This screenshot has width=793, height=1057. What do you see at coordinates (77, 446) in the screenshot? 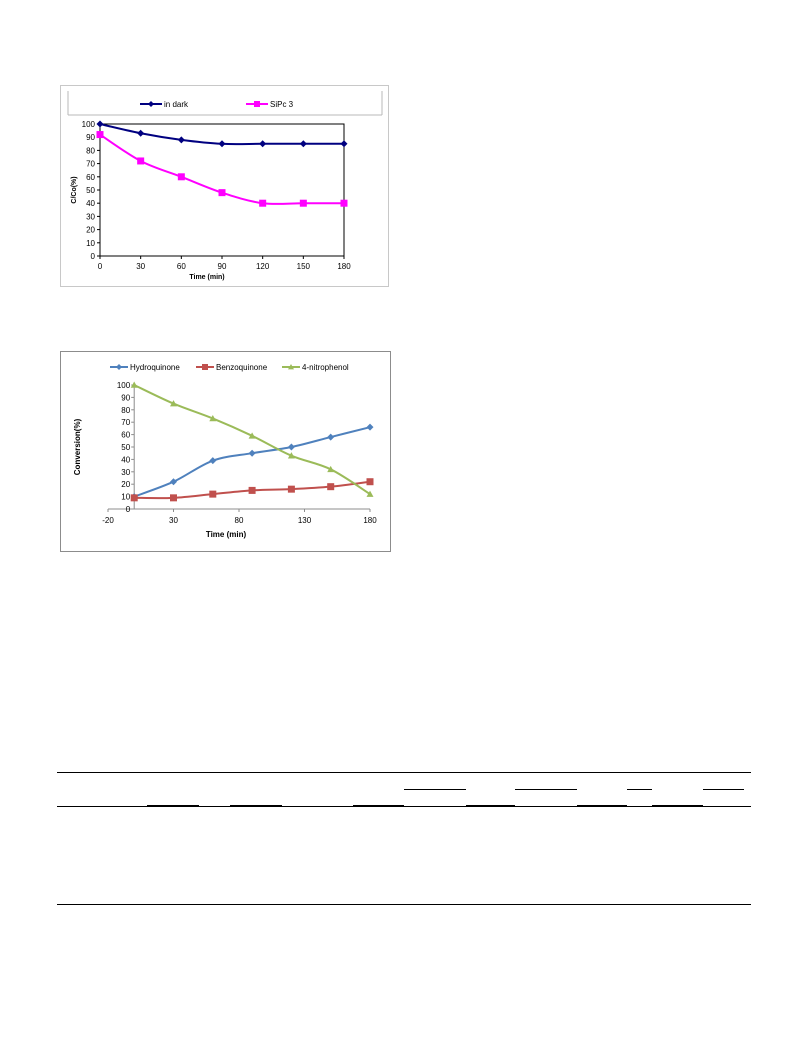
I see `chart-conversion-ylabel: Conversion(%)` at bounding box center [77, 446].